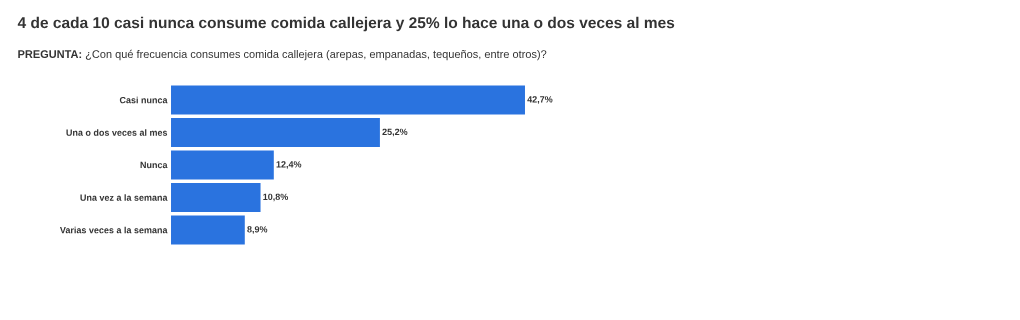  I want to click on data-label: 25,2%, so click(395, 132).